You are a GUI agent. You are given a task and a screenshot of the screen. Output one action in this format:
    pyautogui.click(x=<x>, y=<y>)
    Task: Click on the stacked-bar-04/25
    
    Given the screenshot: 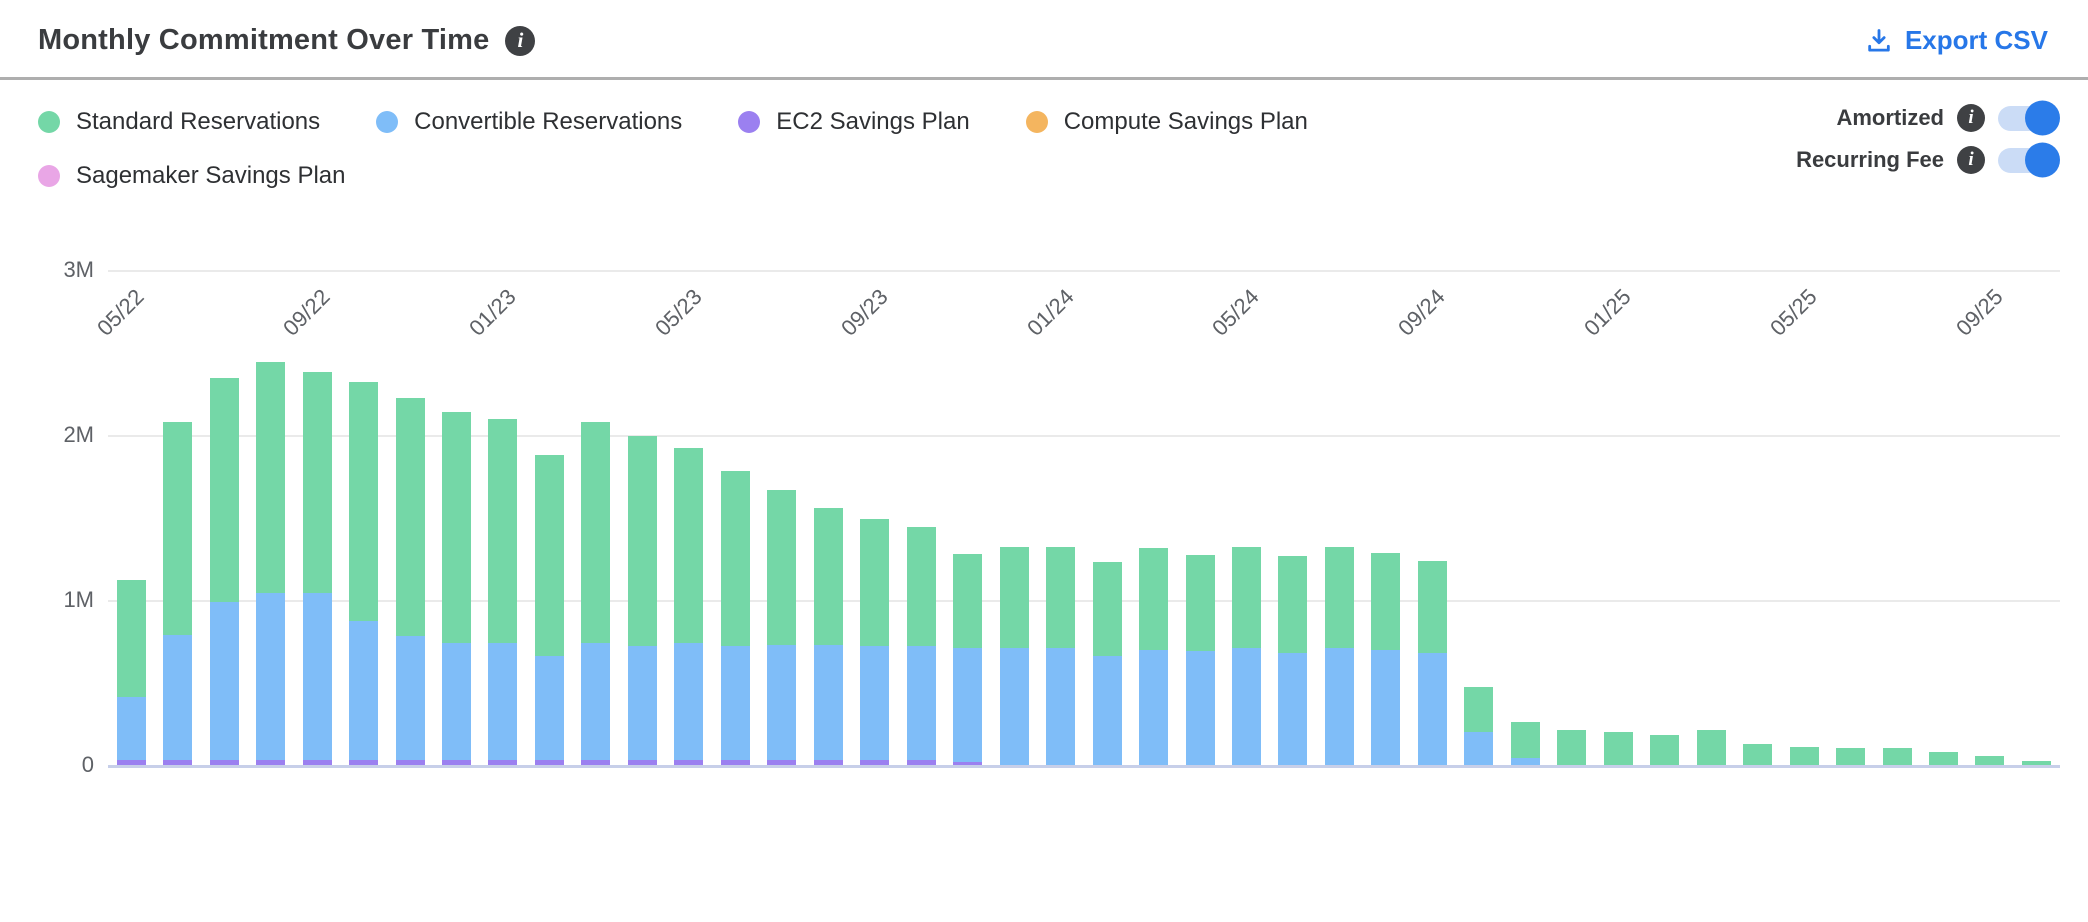 What is the action you would take?
    pyautogui.click(x=1758, y=754)
    